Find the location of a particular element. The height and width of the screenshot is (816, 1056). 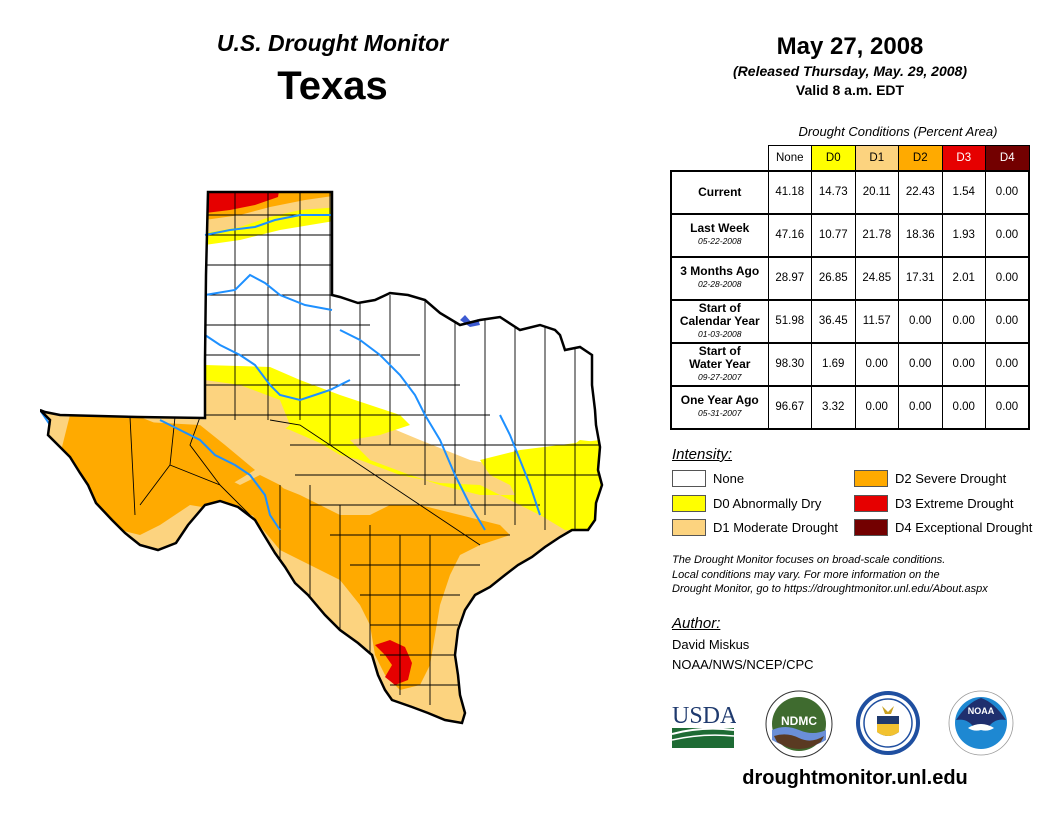

noaa-logo: NOAA is located at coordinates (981, 723).